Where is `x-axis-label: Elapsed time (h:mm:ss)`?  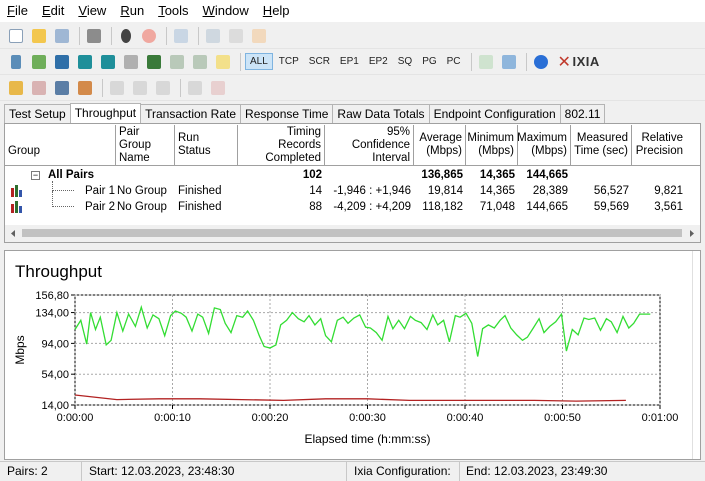
x-axis-label: Elapsed time (h:mm:ss) is located at coordinates (367, 439).